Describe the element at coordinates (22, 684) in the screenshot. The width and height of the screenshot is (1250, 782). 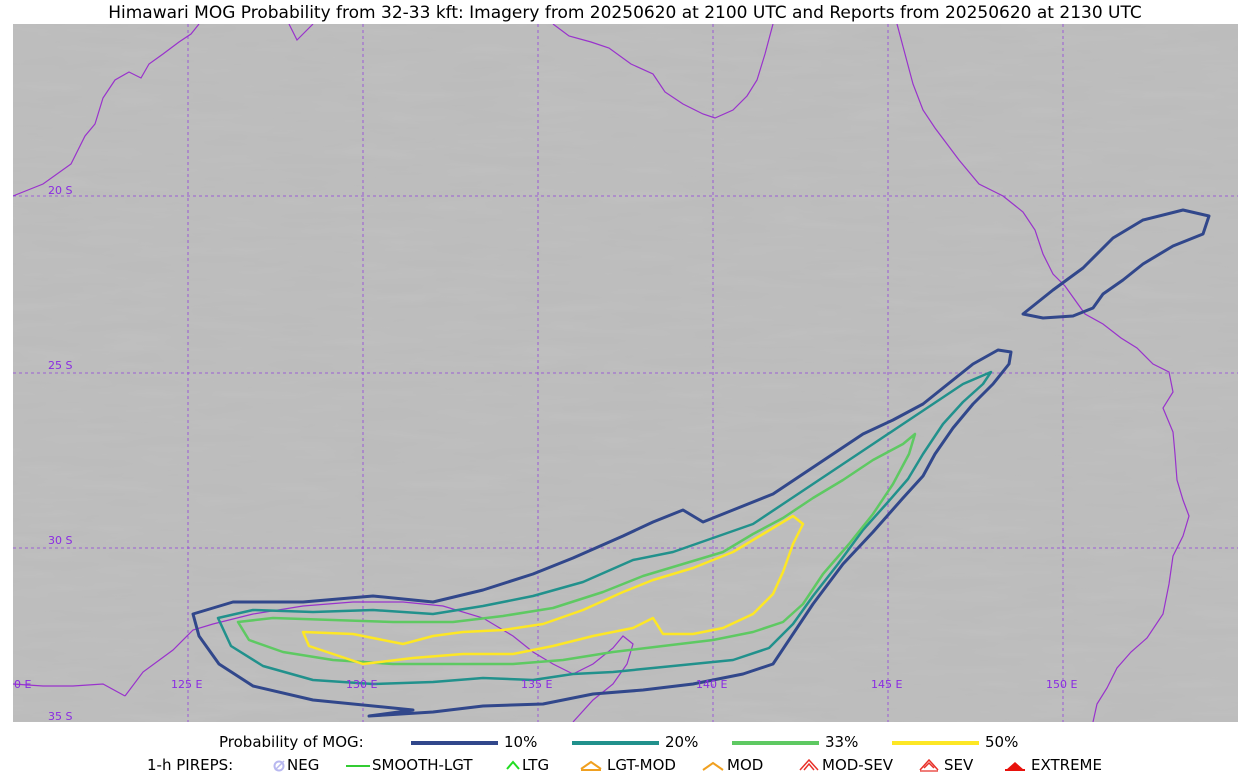
I see `lon-label-120e: 120 E` at that location.